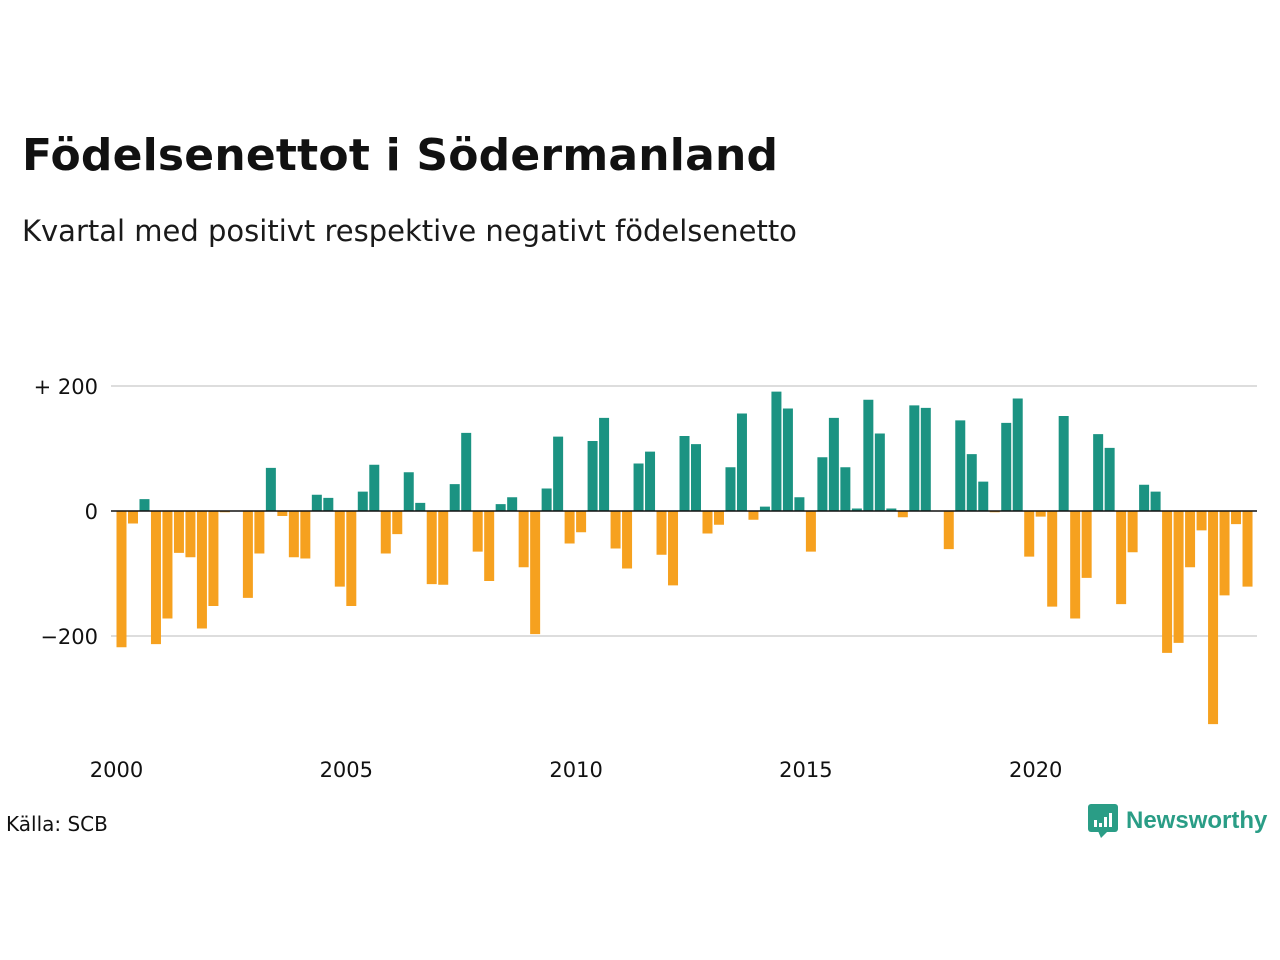  Describe the element at coordinates (805, 770) in the screenshot. I see `x-tick-label: 2015` at that location.